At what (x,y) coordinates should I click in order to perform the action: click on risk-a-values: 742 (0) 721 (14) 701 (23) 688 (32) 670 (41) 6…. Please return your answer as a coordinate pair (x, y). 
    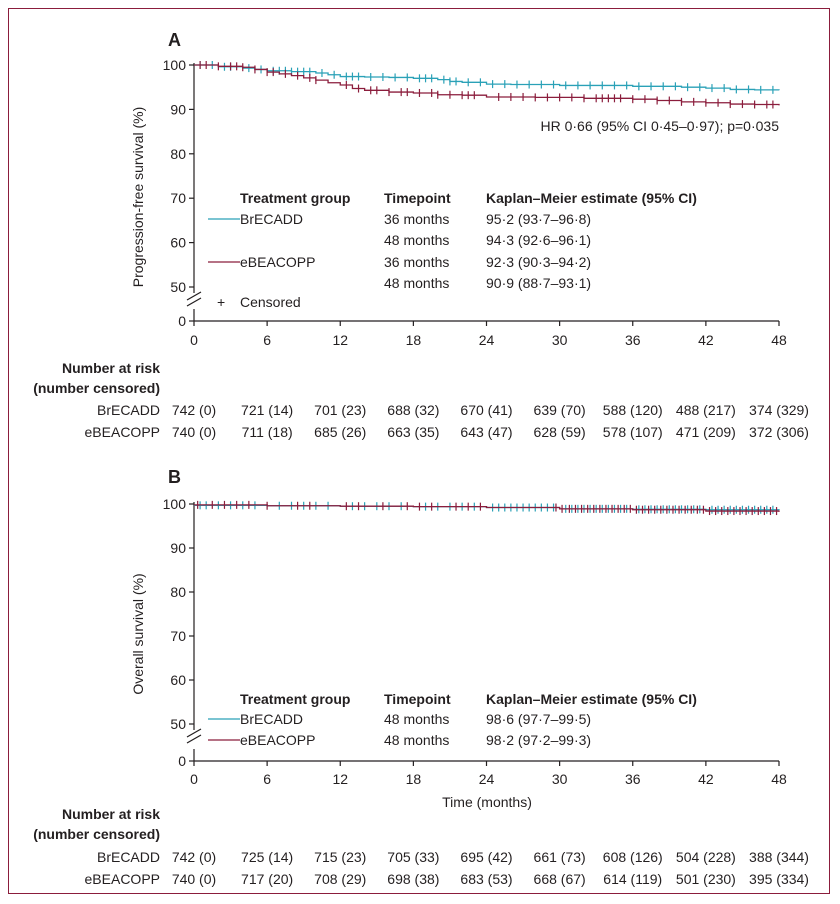
    Looking at the image, I should click on (490, 421).